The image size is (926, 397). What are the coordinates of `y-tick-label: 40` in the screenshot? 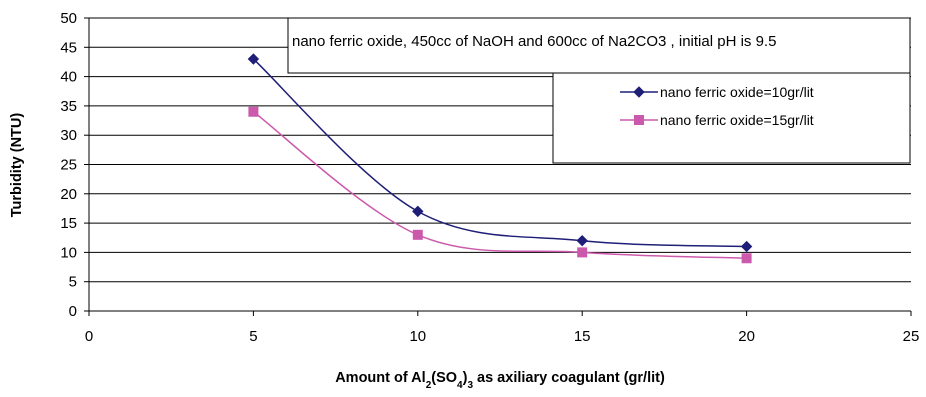 It's located at (68, 77).